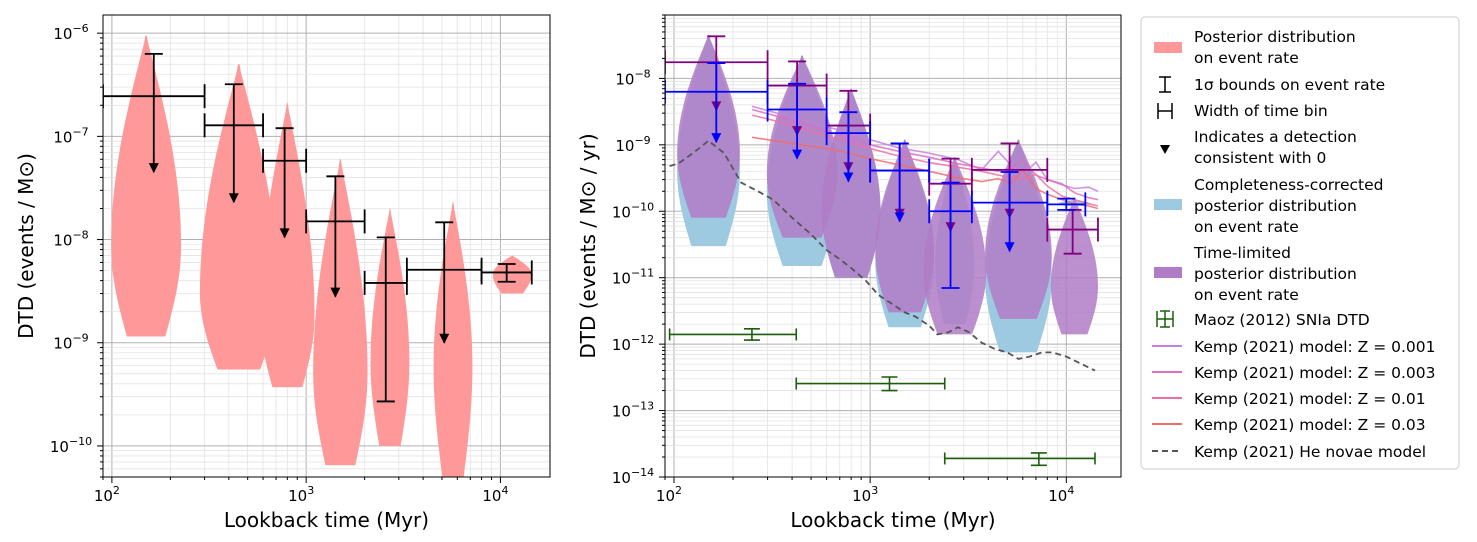  I want to click on legend-sigma-swatch, so click(1165, 84).